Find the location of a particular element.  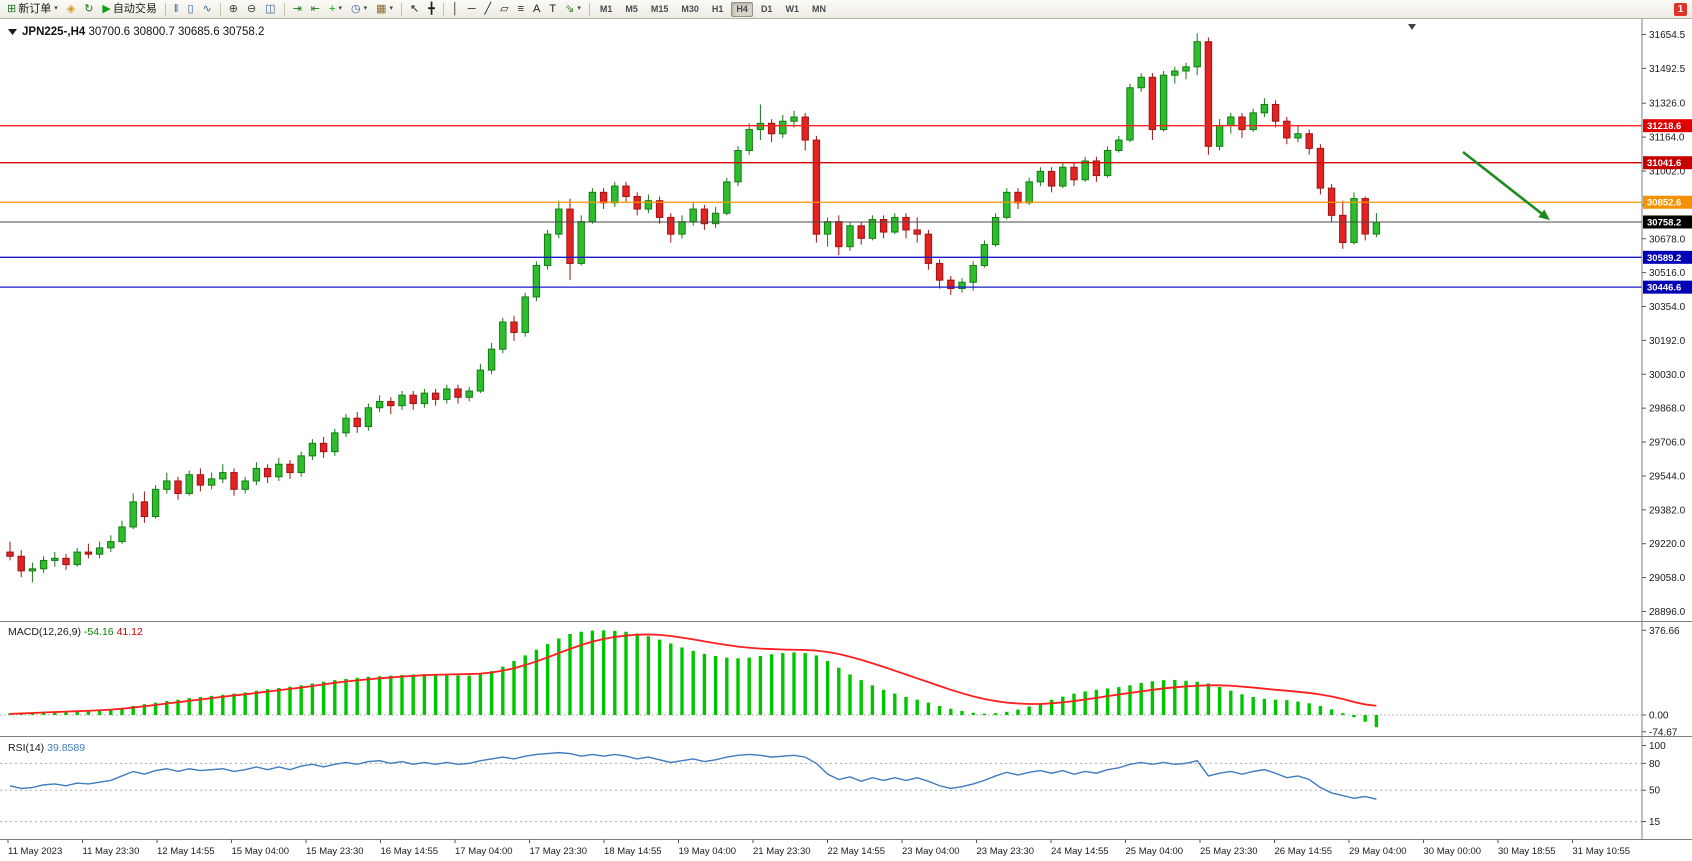

periods-button: ◷ ▾ is located at coordinates (359, 9).